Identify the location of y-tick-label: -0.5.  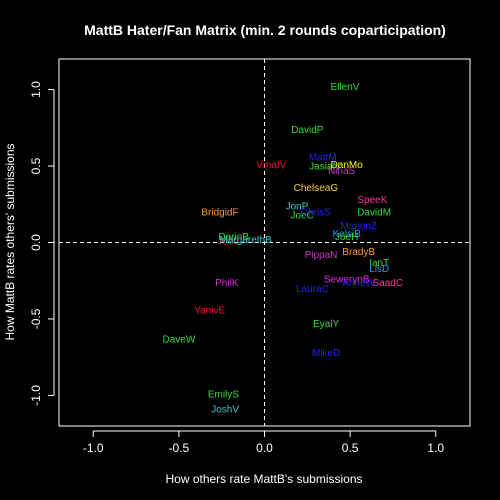
(36, 318).